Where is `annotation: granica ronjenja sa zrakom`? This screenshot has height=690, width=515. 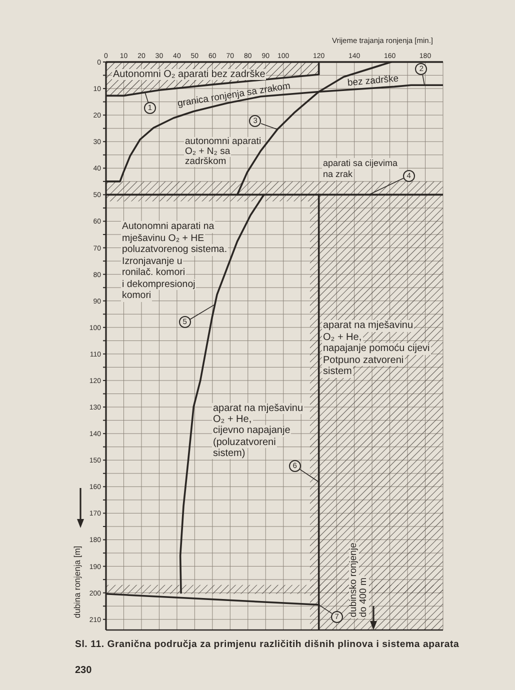 annotation: granica ronjenja sa zrakom is located at coordinates (234, 95).